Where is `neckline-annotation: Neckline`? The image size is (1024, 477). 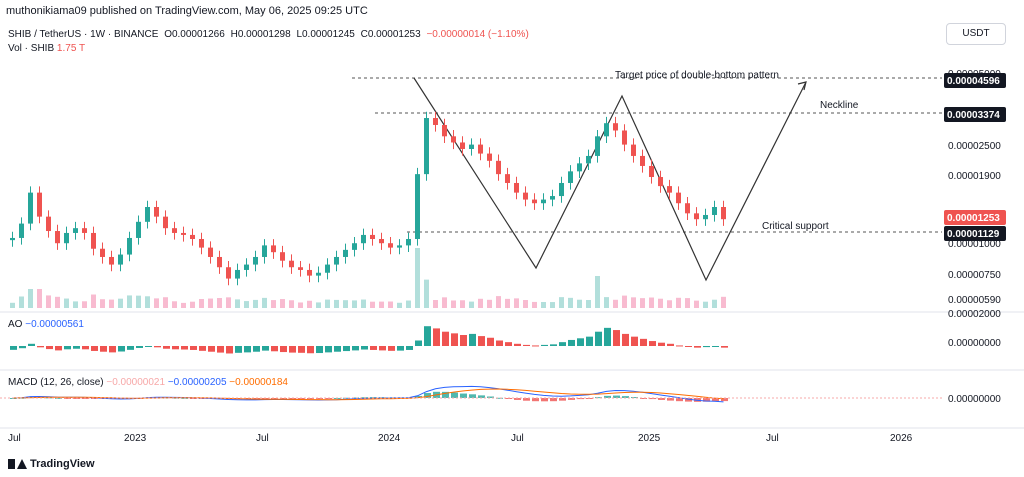 neckline-annotation: Neckline is located at coordinates (839, 105).